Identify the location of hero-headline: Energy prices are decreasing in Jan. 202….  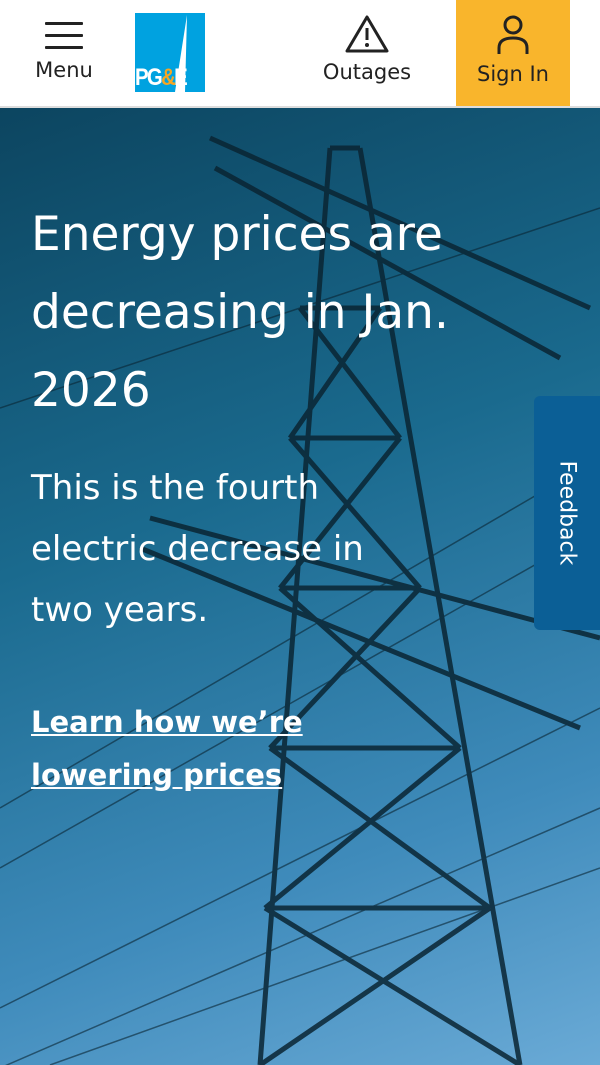
(240, 312).